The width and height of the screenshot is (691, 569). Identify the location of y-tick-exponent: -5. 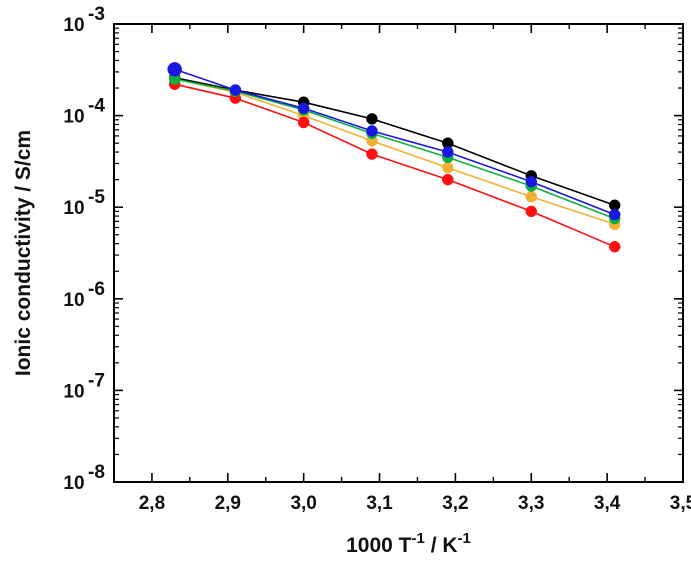
(96, 197).